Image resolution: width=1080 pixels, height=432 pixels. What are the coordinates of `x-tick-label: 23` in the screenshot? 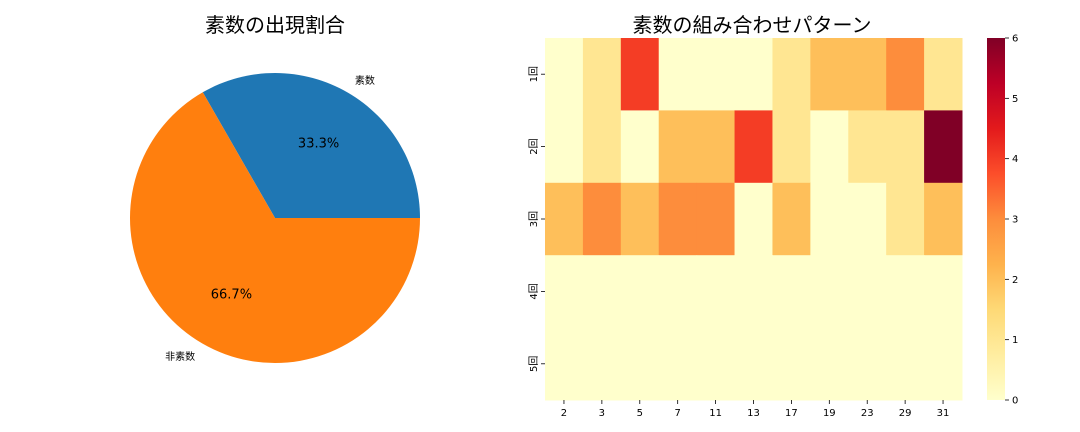 It's located at (867, 413).